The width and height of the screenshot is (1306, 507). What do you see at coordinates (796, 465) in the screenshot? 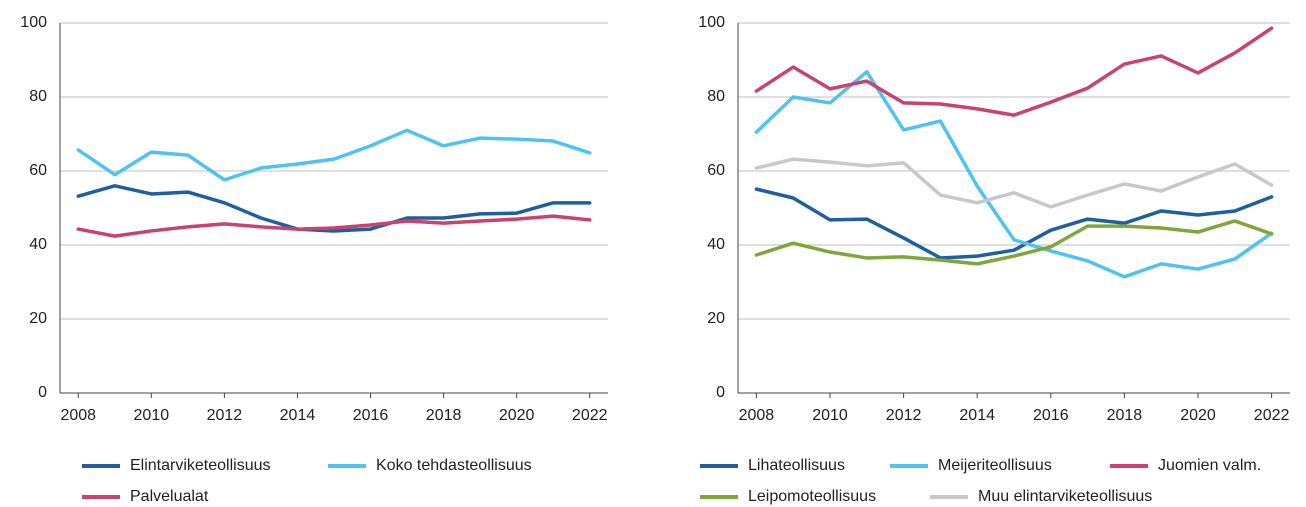
I see `legend-label: Lihateollisuus` at bounding box center [796, 465].